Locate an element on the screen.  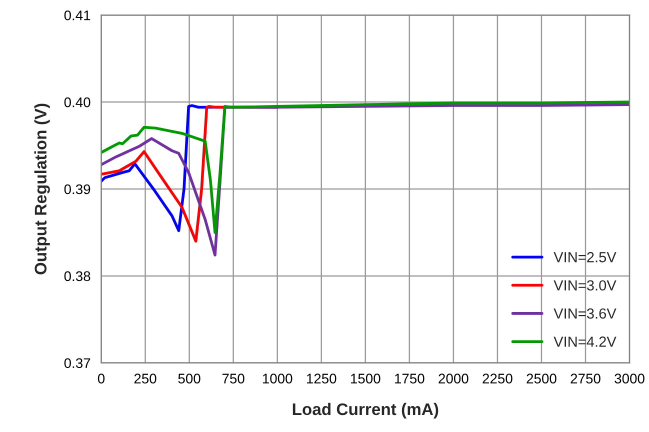
x-tick-label: 1000 is located at coordinates (277, 379).